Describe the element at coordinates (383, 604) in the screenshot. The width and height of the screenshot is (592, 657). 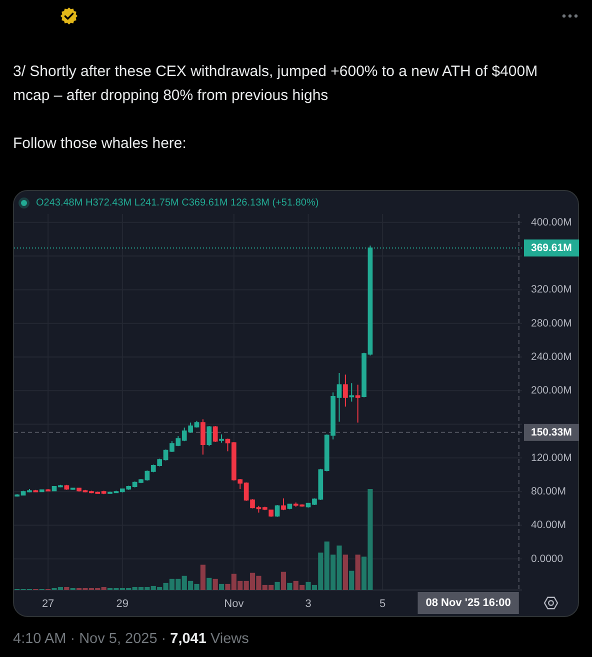
I see `x-tick-label: 5` at that location.